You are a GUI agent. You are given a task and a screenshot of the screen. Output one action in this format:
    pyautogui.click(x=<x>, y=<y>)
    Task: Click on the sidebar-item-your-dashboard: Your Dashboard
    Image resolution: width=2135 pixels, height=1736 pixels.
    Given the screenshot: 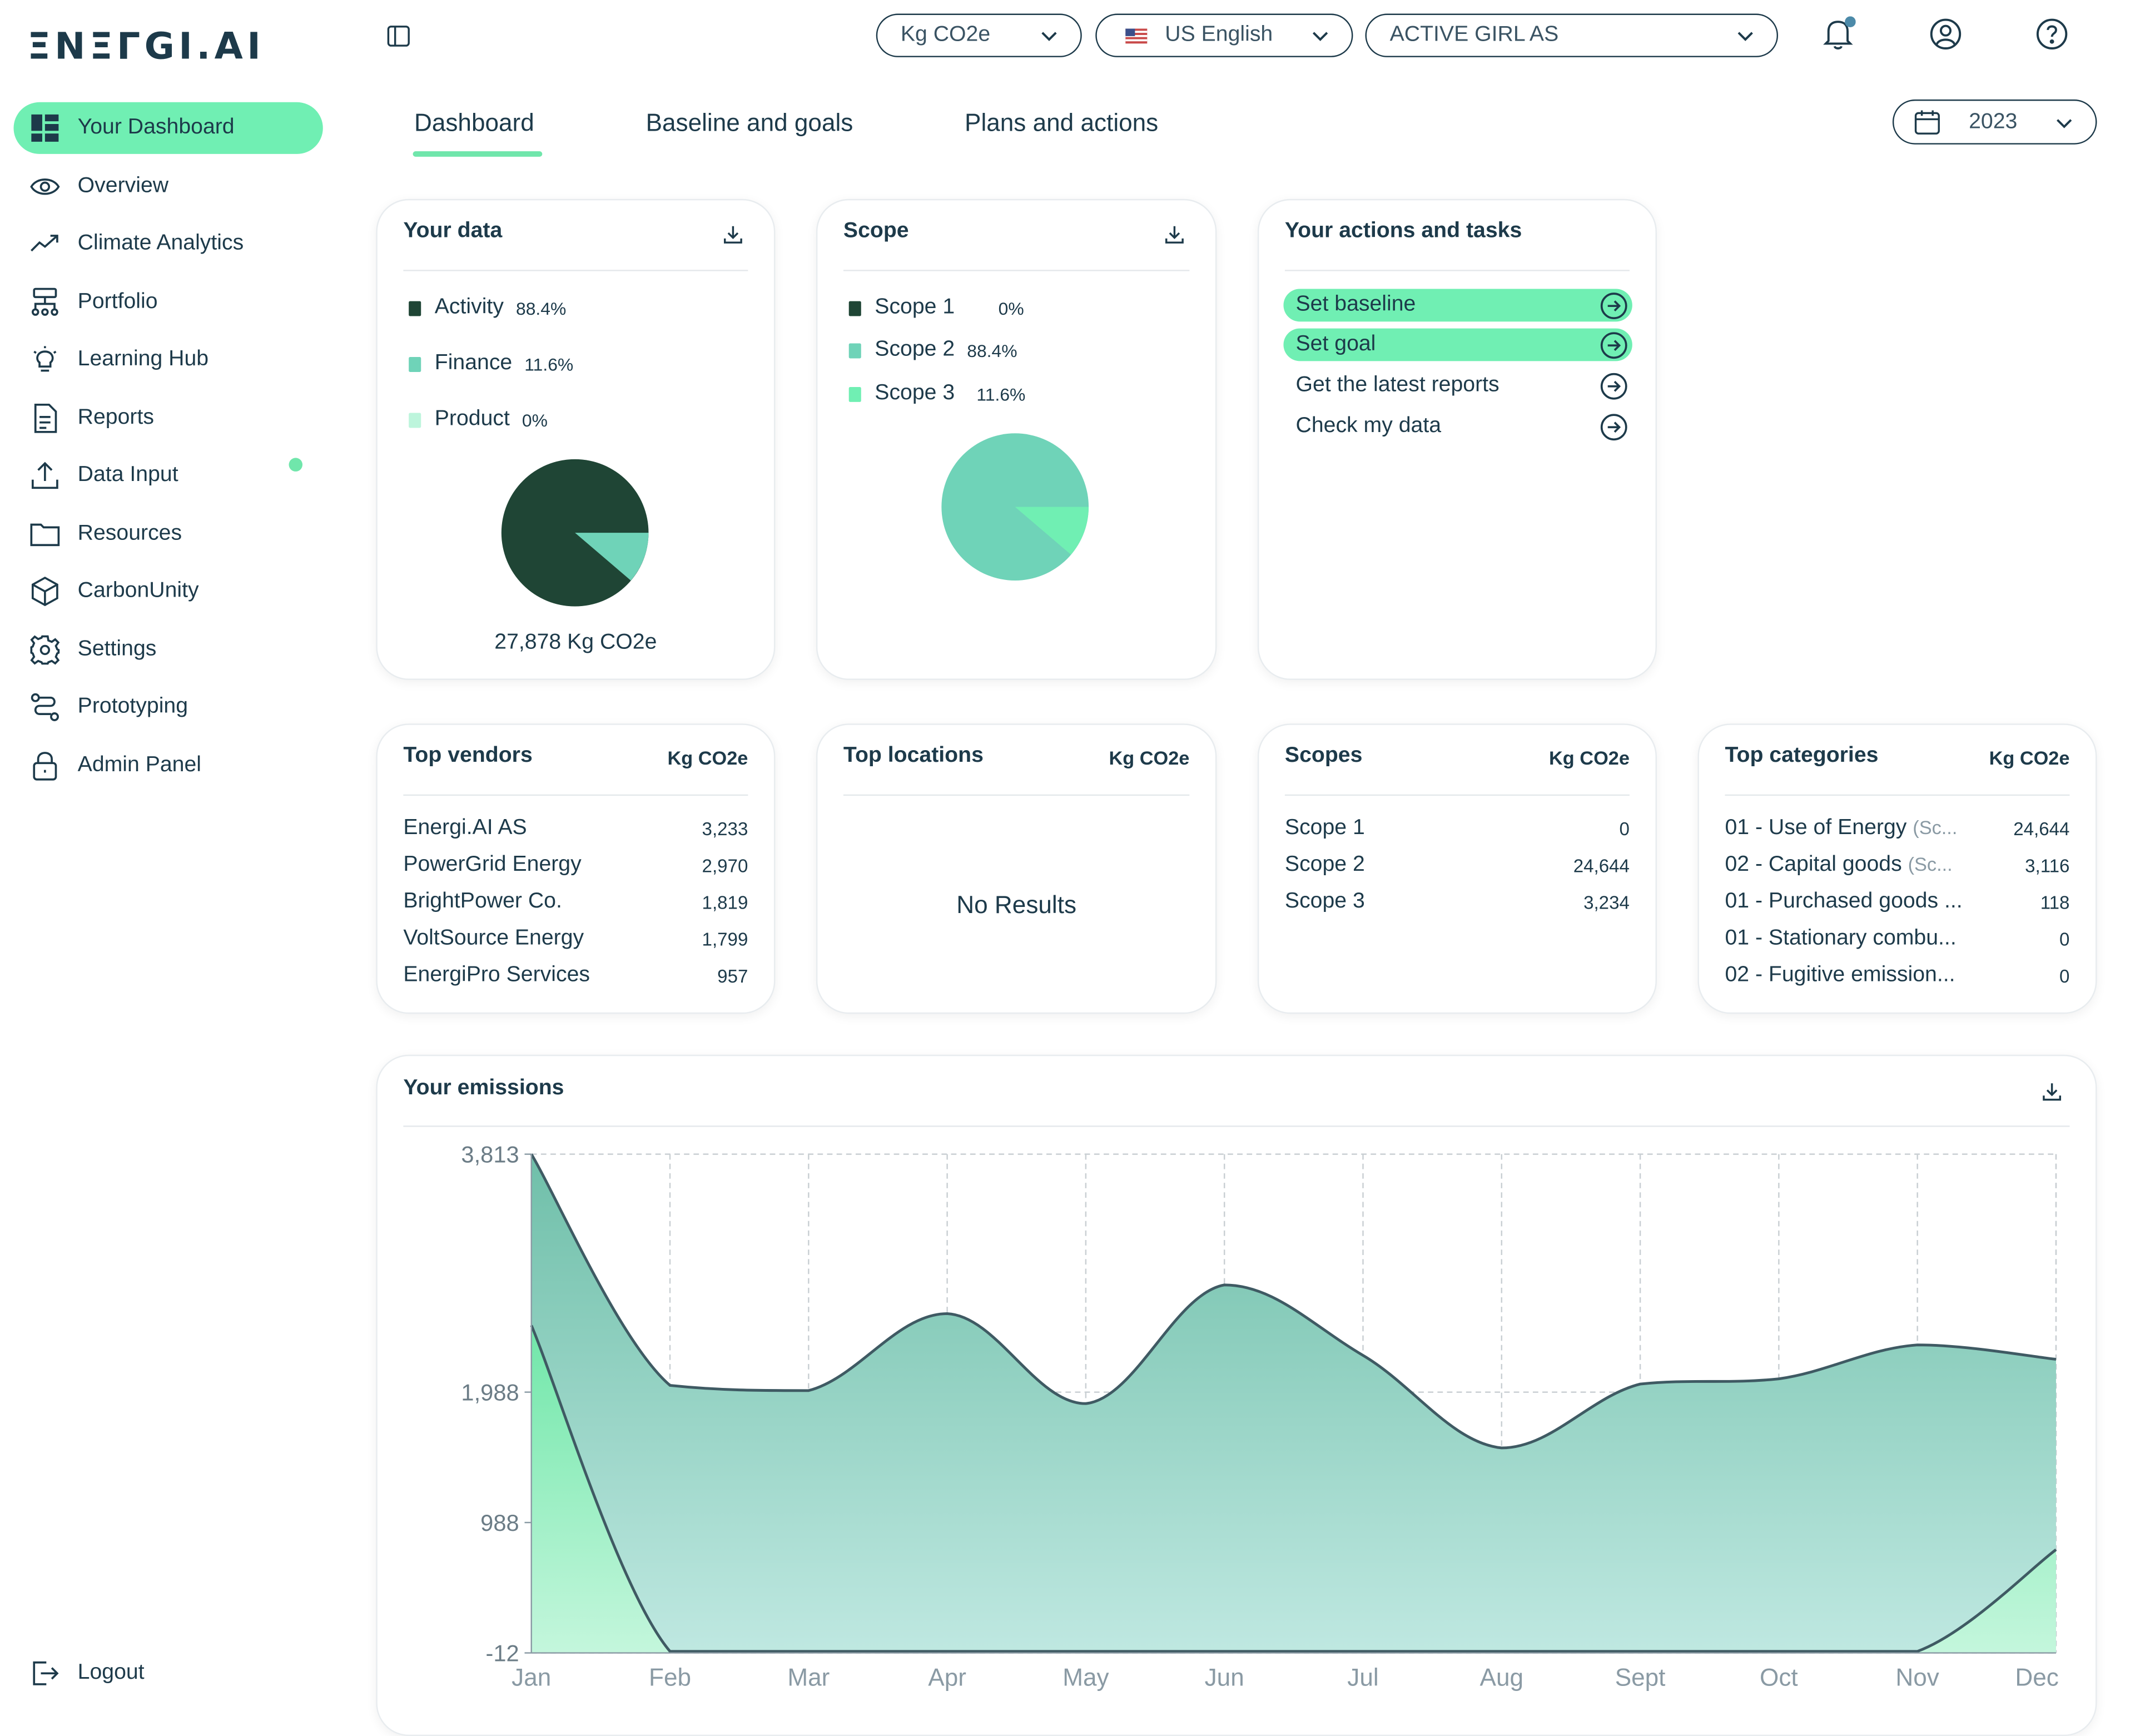 What is the action you would take?
    pyautogui.click(x=168, y=128)
    